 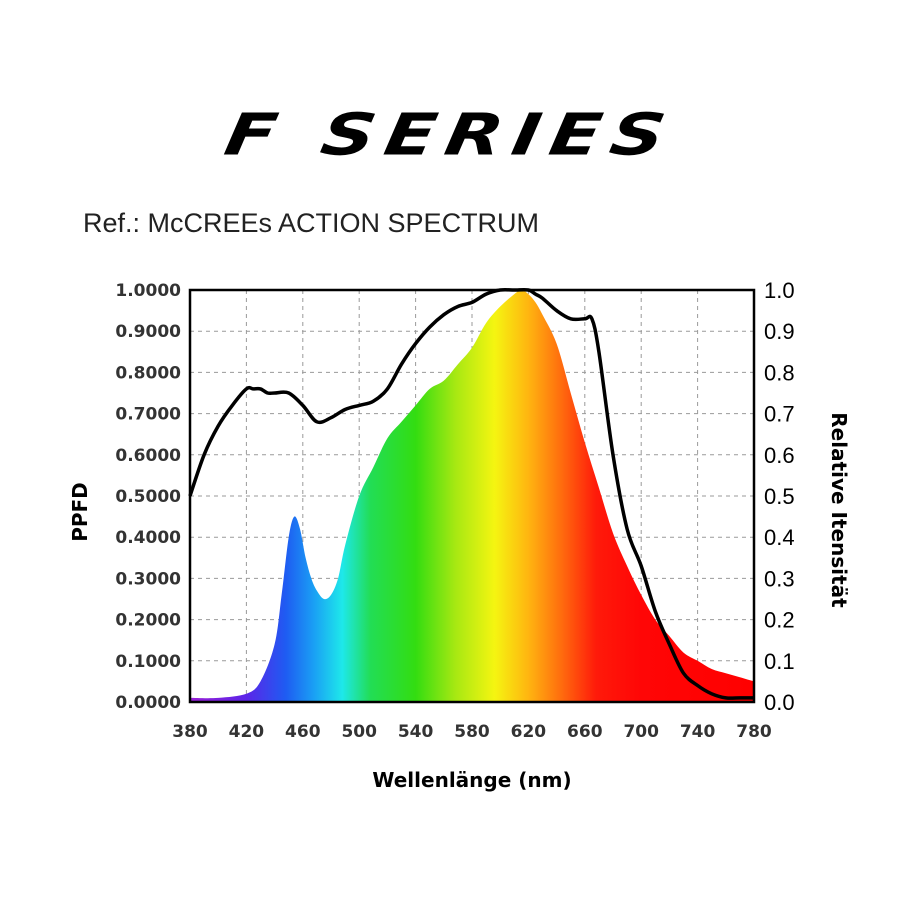 What do you see at coordinates (779, 578) in the screenshot?
I see `y-right-tick-label: 0.3` at bounding box center [779, 578].